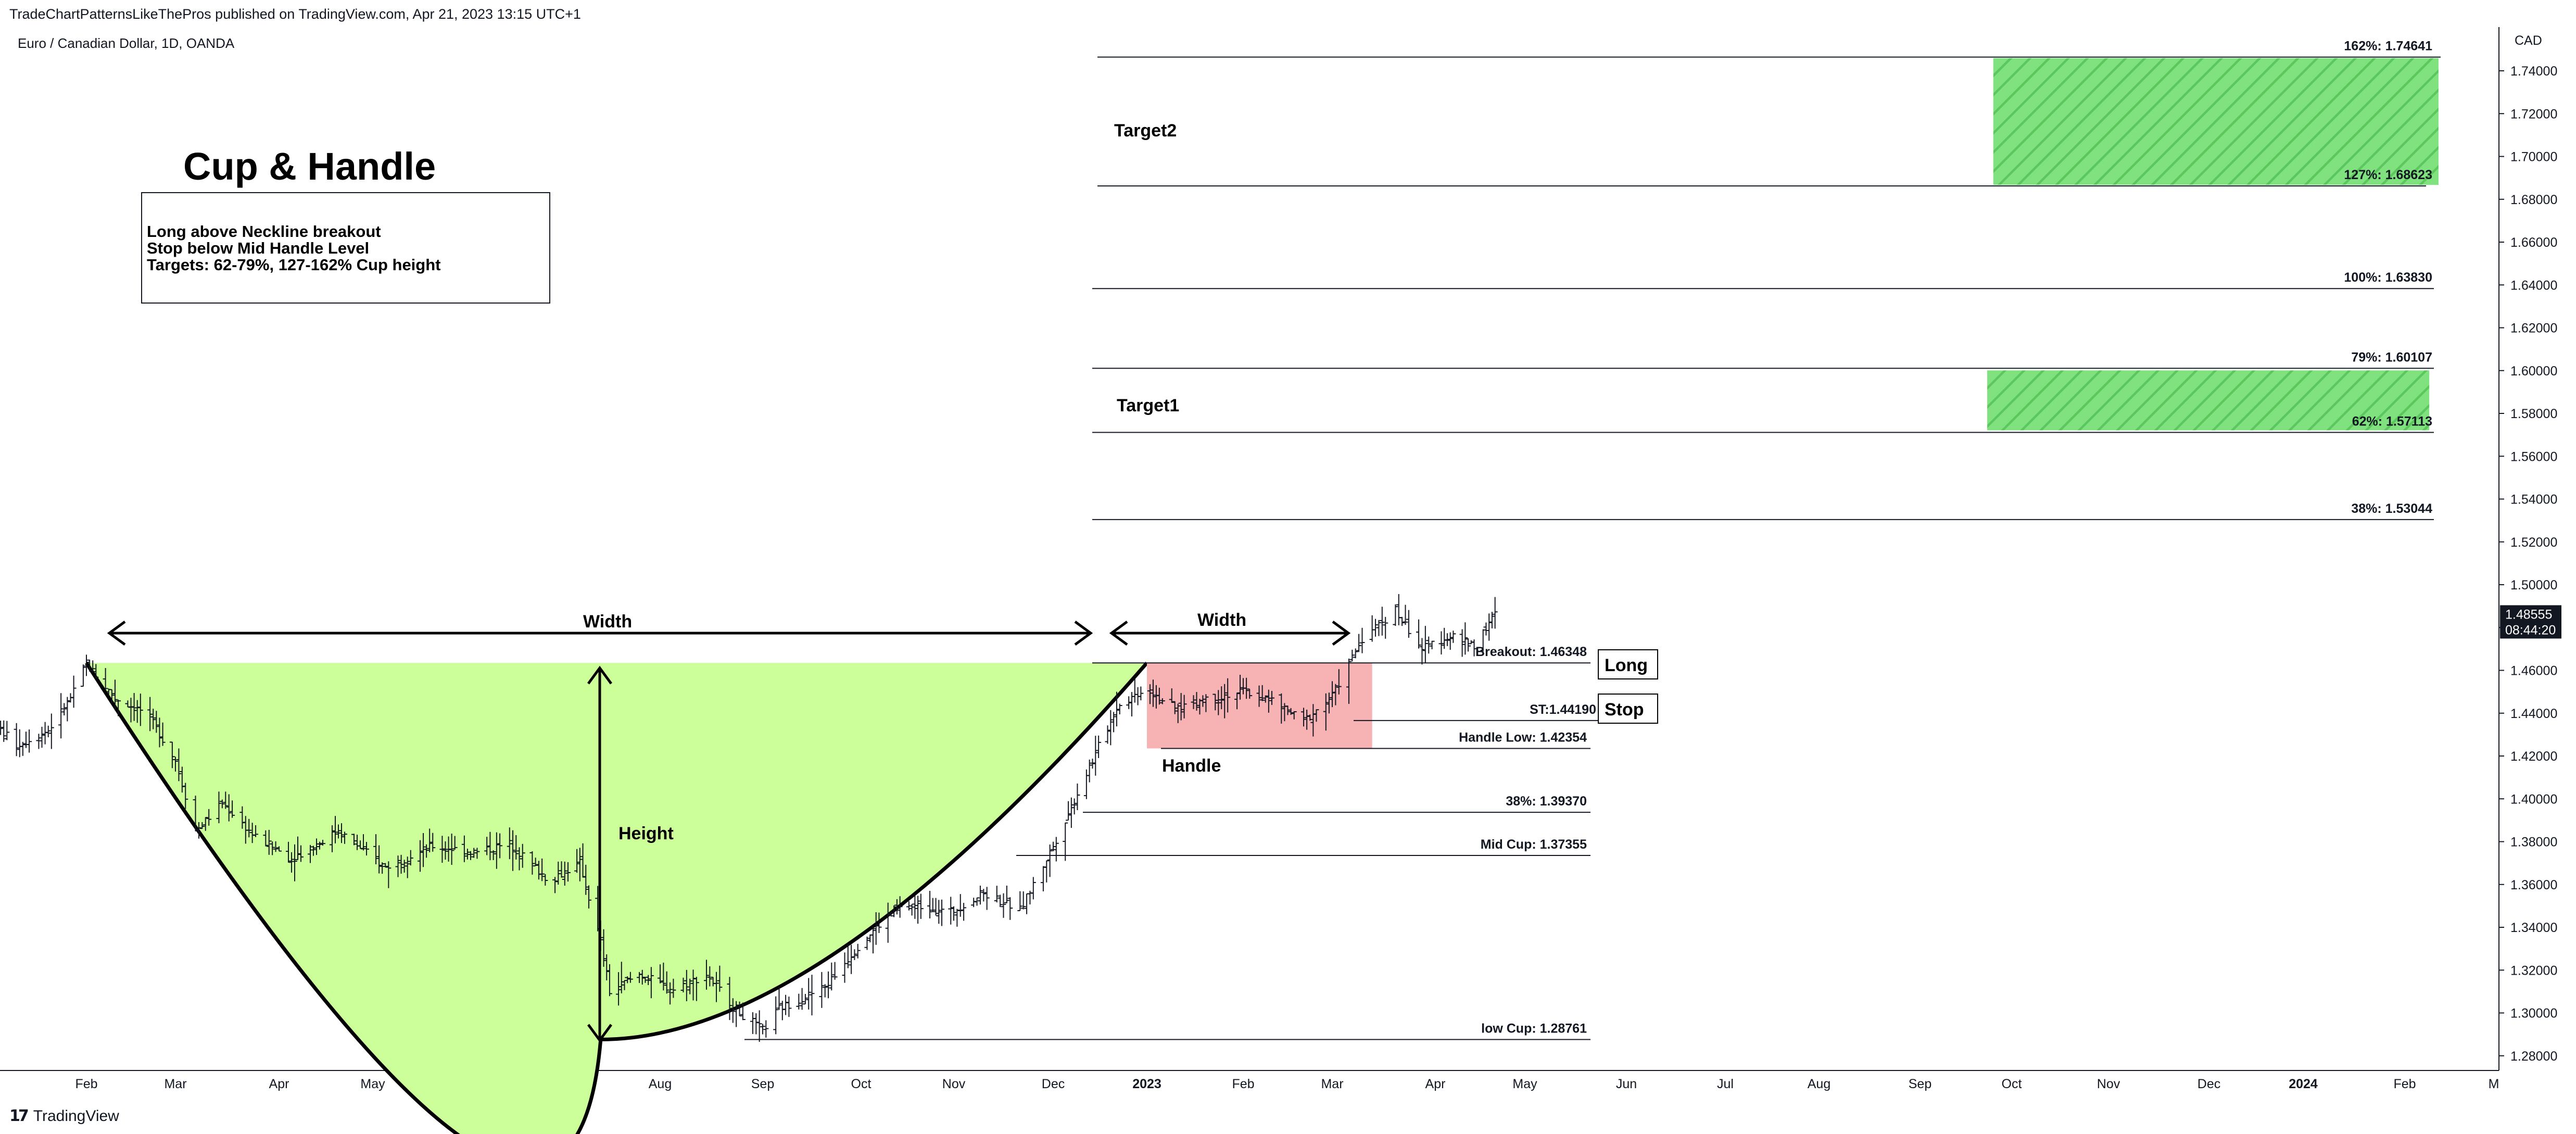 The height and width of the screenshot is (1134, 2576). I want to click on level-label-handle_low: Handle Low: 1.42354, so click(1523, 738).